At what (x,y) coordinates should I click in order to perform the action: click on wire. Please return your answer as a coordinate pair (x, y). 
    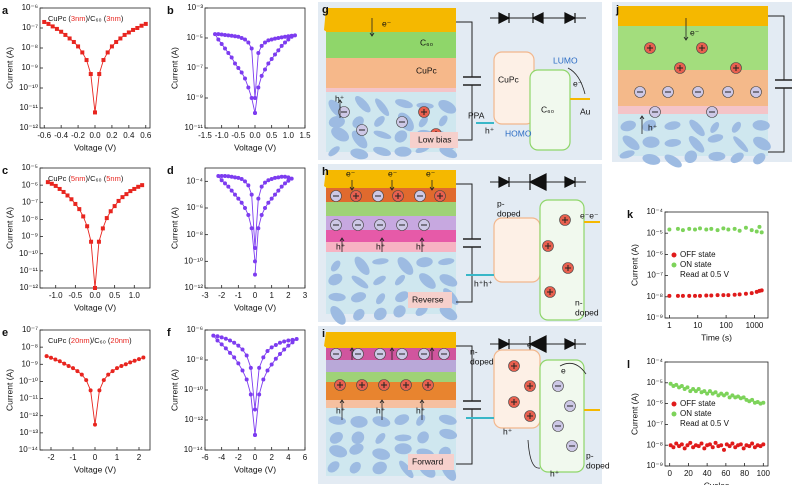
    Looking at the image, I should click on (464, 243).